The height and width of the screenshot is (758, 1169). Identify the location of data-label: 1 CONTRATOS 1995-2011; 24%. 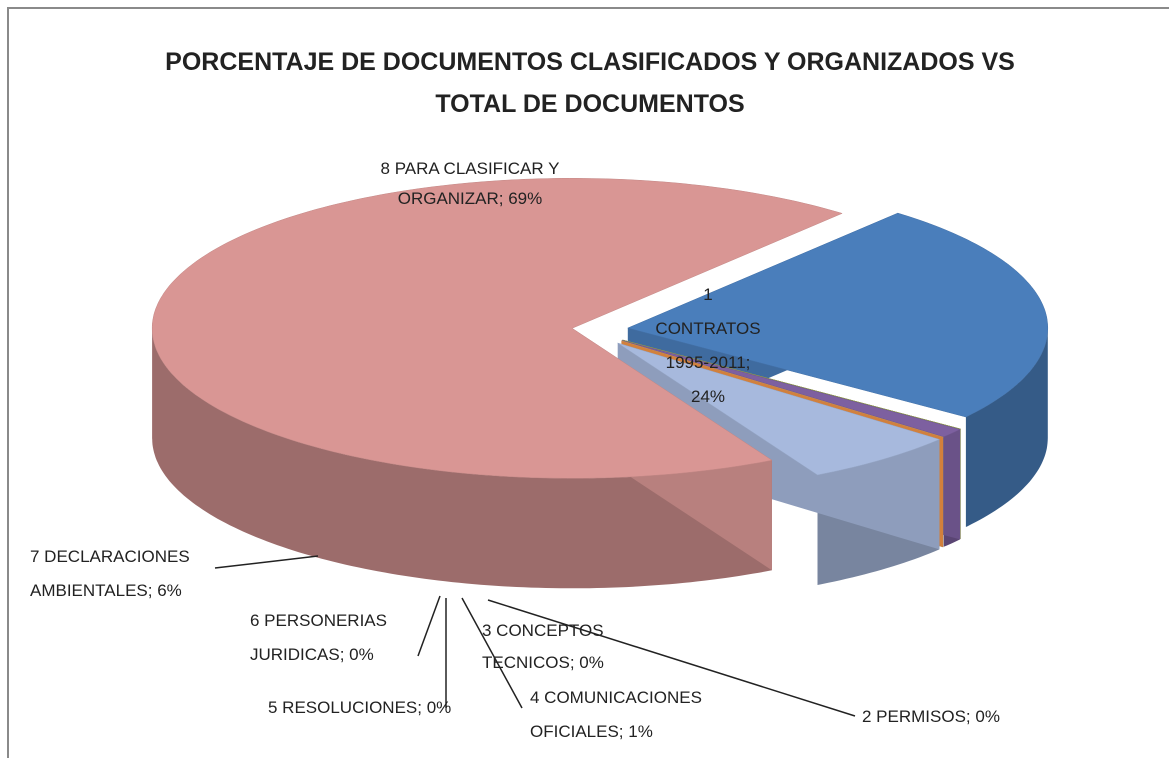
(707, 345).